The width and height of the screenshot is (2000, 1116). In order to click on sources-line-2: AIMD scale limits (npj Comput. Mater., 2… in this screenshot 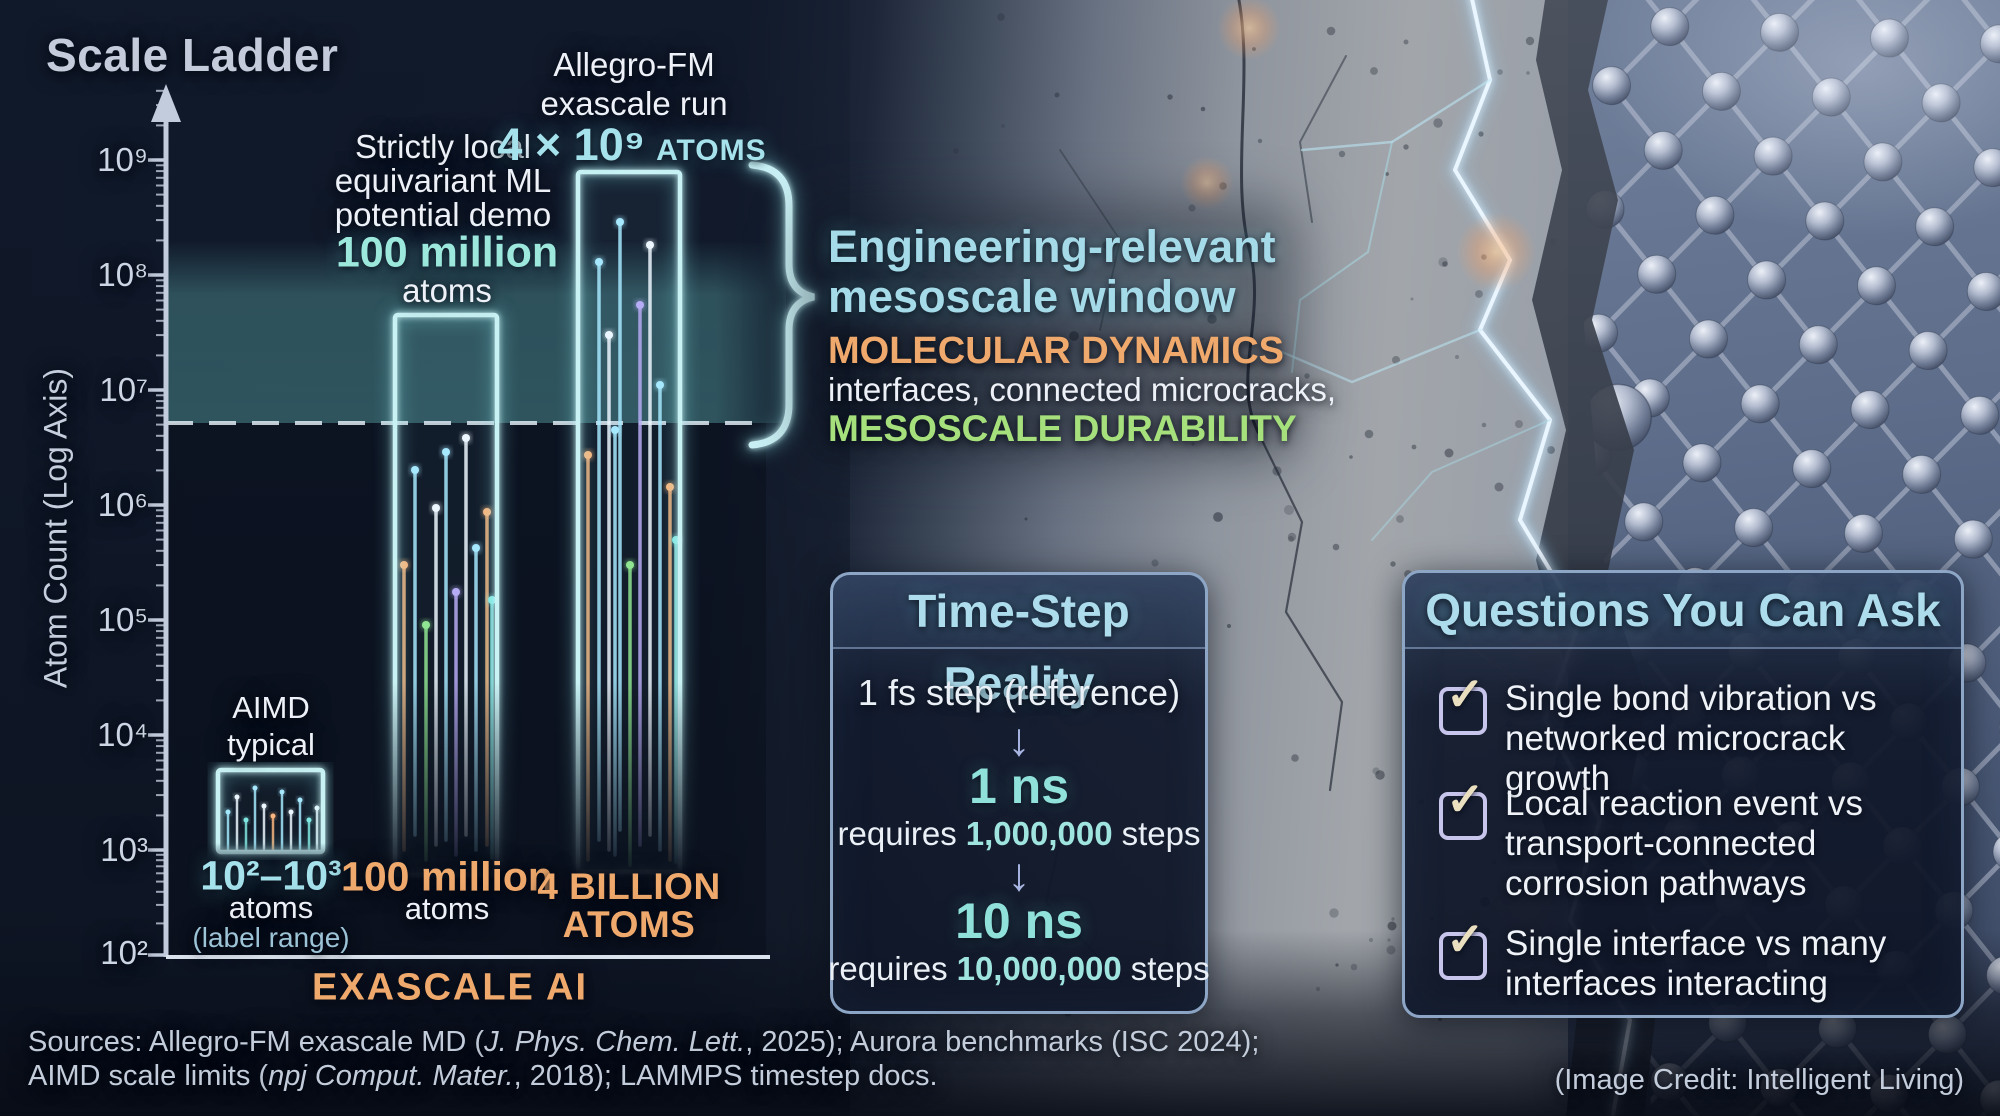, I will do `click(483, 1076)`.